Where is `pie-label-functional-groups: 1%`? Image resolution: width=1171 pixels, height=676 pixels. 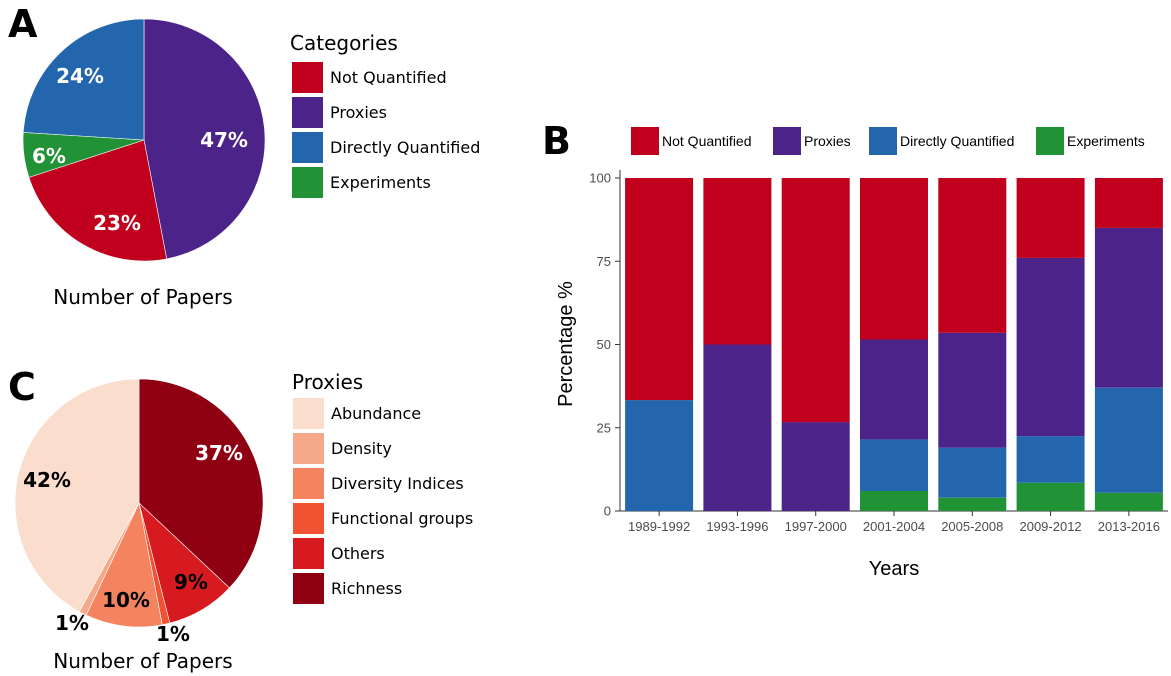
pie-label-functional-groups: 1% is located at coordinates (173, 634).